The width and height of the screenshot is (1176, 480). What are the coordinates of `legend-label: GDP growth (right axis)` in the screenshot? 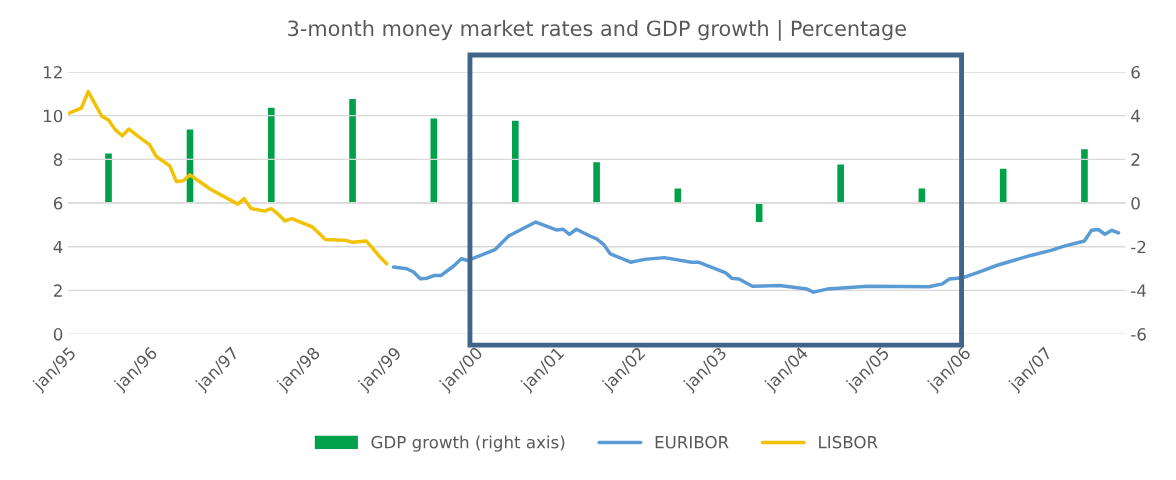 It's located at (468, 443).